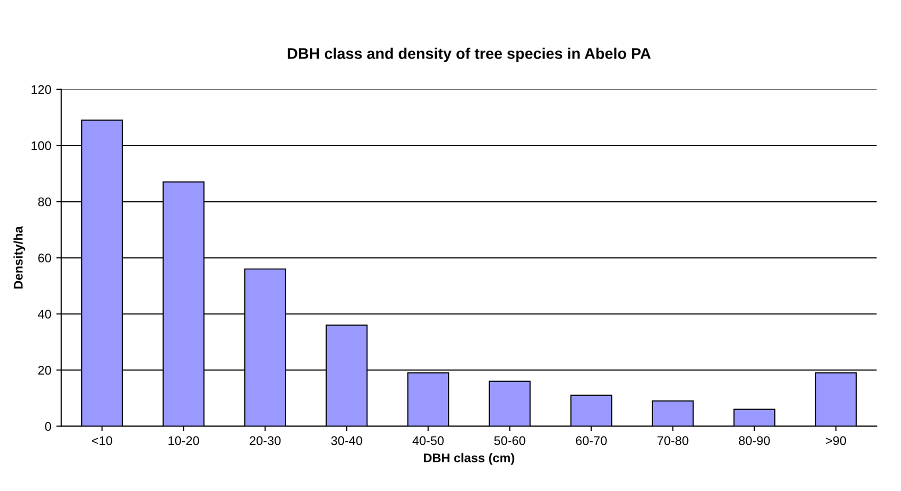 Image resolution: width=901 pixels, height=491 pixels. I want to click on chart-title: DBH class and density of tree species in Abelo PA, so click(469, 55).